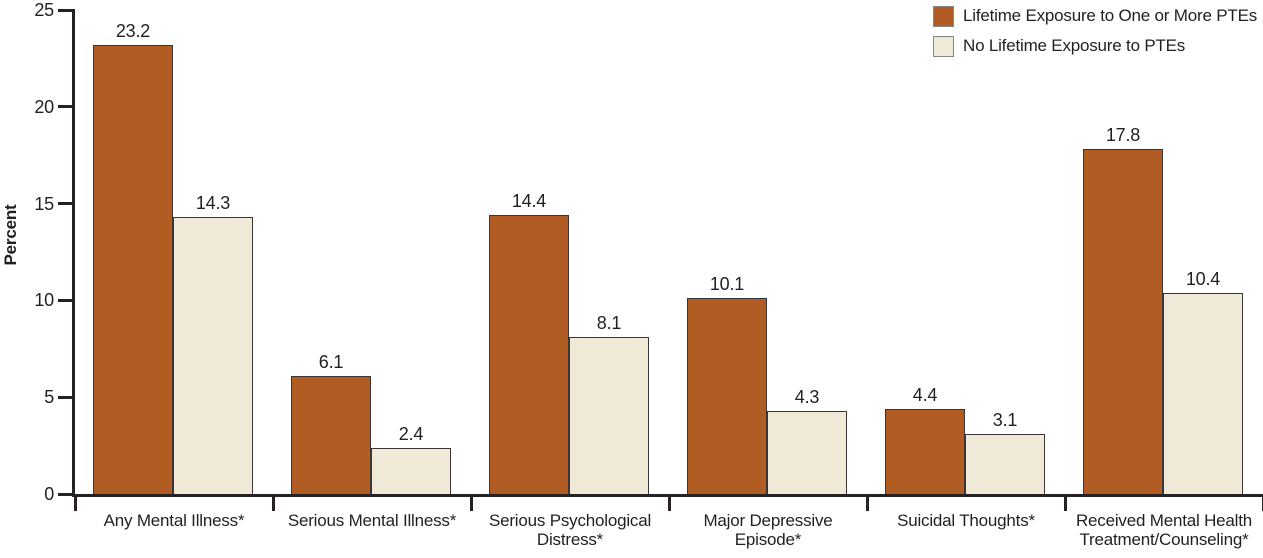 This screenshot has width=1263, height=558. What do you see at coordinates (331, 361) in the screenshot?
I see `bar-value-label: 6.1` at bounding box center [331, 361].